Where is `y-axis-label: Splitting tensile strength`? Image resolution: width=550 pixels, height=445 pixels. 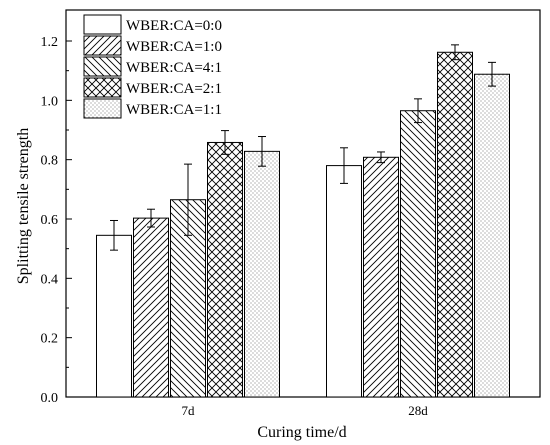
y-axis-label: Splitting tensile strength is located at coordinates (23, 206).